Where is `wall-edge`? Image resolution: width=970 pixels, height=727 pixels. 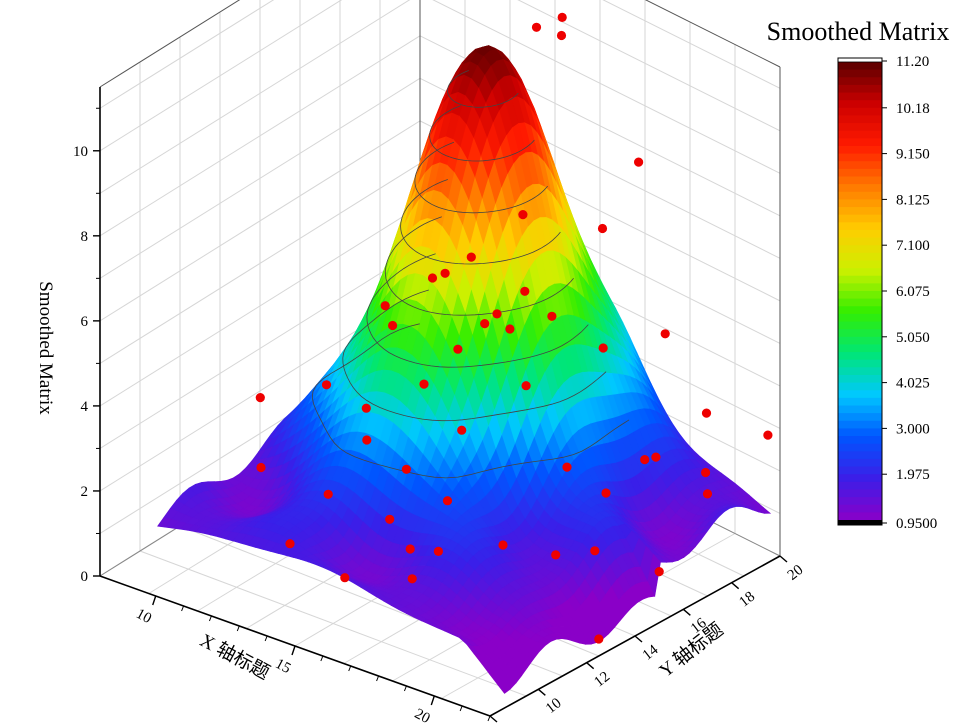
wall-edge is located at coordinates (170, 44).